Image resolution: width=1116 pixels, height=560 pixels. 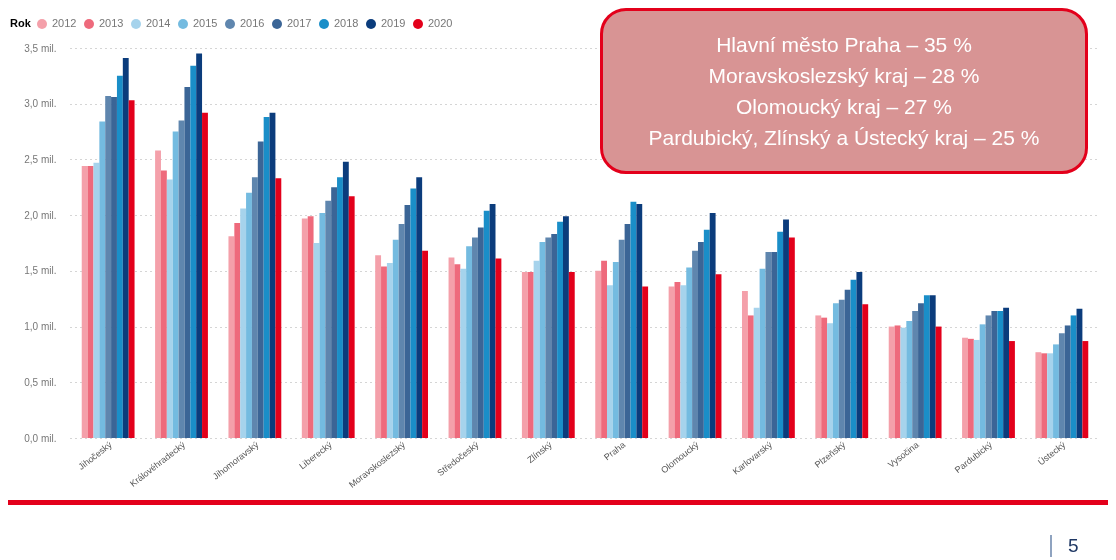 What do you see at coordinates (299, 23) in the screenshot?
I see `legend-label: 2017` at bounding box center [299, 23].